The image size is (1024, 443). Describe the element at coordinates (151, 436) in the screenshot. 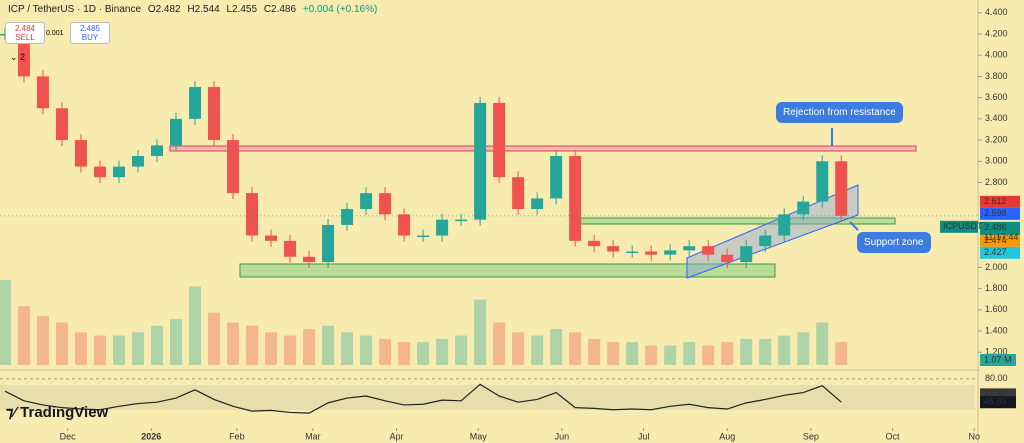

I see `x-tick-label: 2026` at that location.